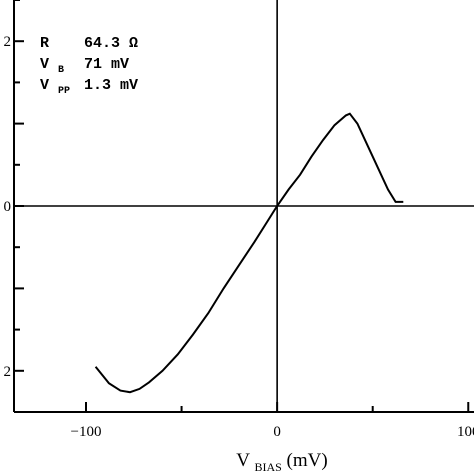 The width and height of the screenshot is (474, 474). I want to click on param-vb-name: V, so click(44, 64).